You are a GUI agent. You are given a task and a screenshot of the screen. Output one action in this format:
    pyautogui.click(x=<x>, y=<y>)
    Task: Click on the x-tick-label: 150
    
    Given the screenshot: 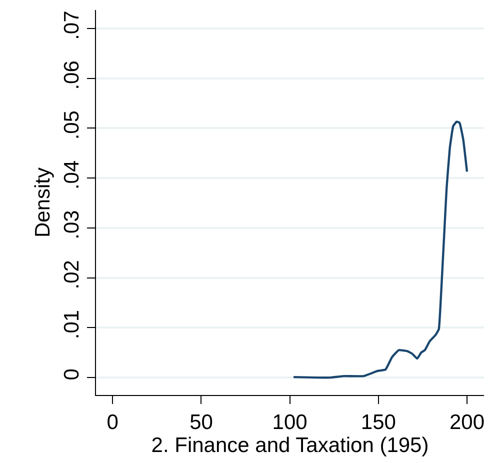 What is the action you would take?
    pyautogui.click(x=378, y=422)
    